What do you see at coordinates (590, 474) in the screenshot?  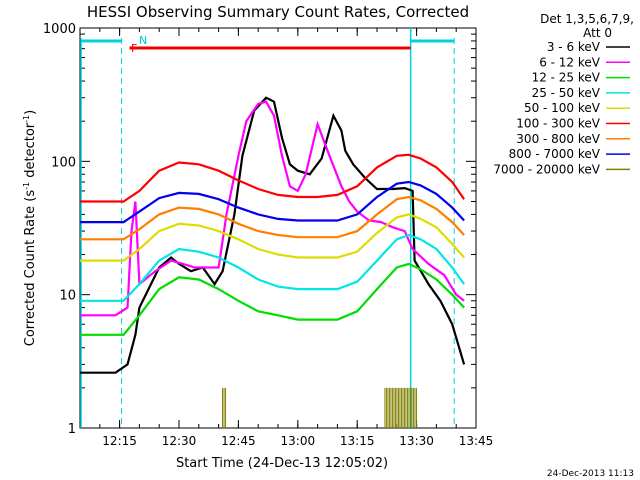 I see `footer-timestamp: 24-Dec-2013 11:13` at bounding box center [590, 474].